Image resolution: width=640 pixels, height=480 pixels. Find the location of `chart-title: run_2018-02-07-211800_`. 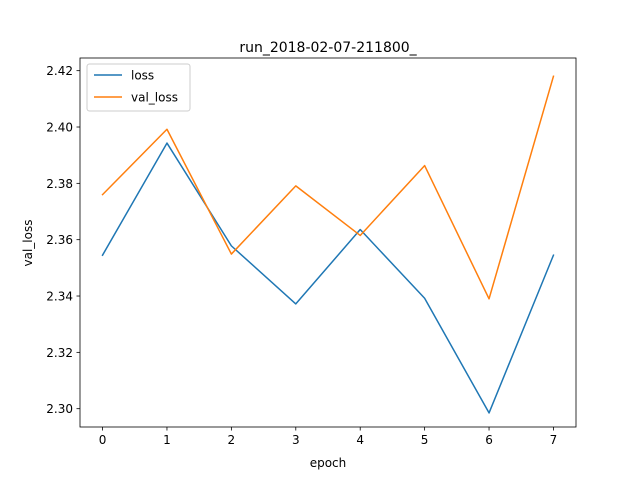

chart-title: run_2018-02-07-211800_ is located at coordinates (328, 48).